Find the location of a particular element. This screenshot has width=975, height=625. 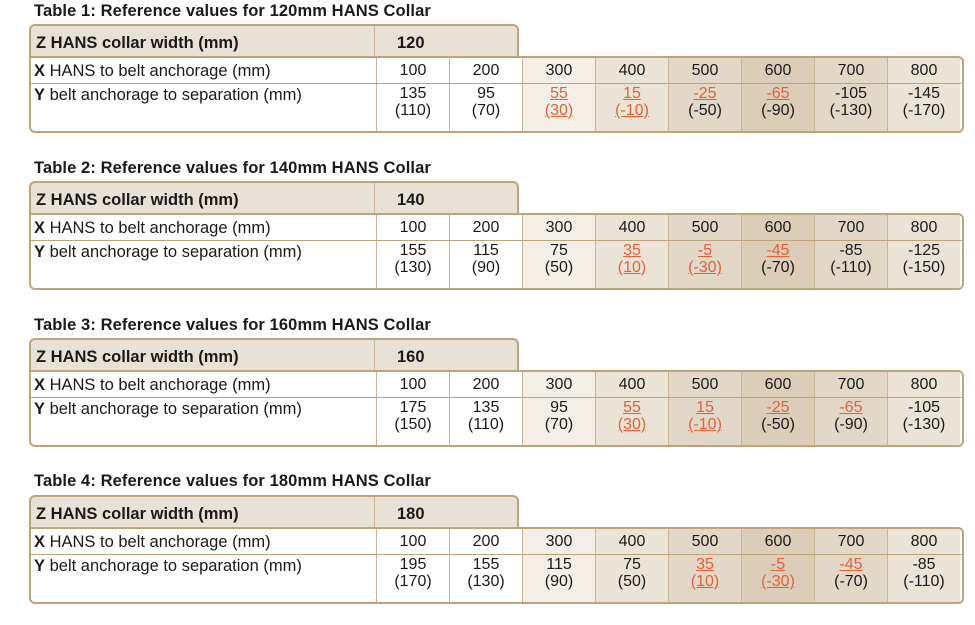

x-letter: X is located at coordinates (40, 228).